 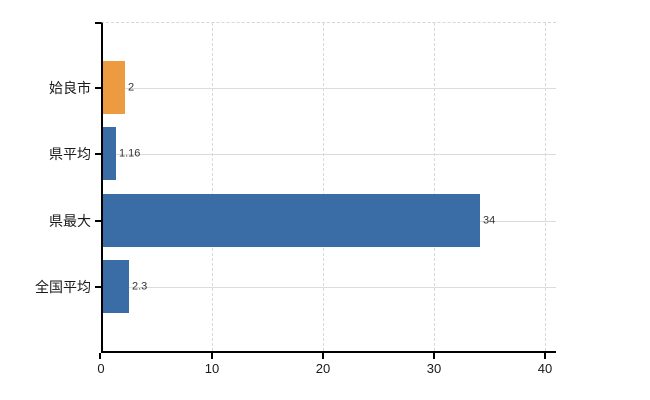 I want to click on y-axis-top-tick, so click(x=98, y=23).